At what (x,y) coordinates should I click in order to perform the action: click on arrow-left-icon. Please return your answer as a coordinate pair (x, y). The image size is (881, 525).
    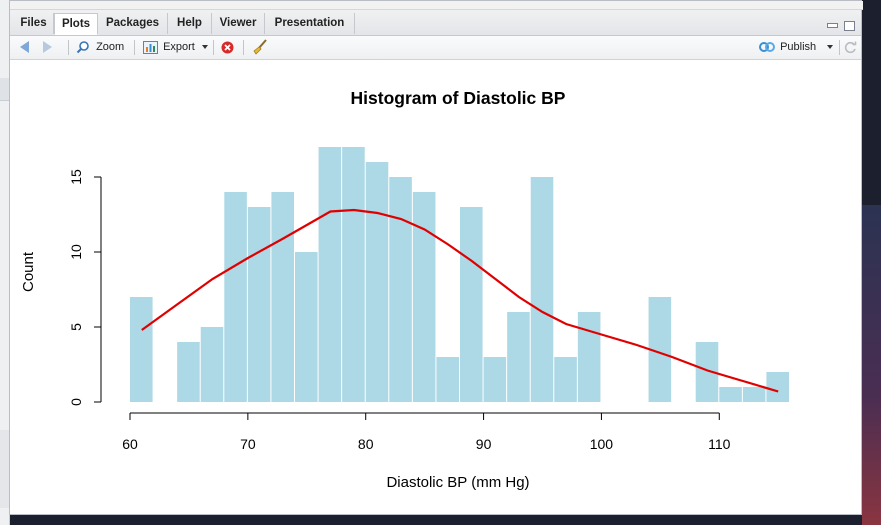
    Looking at the image, I should click on (24, 47).